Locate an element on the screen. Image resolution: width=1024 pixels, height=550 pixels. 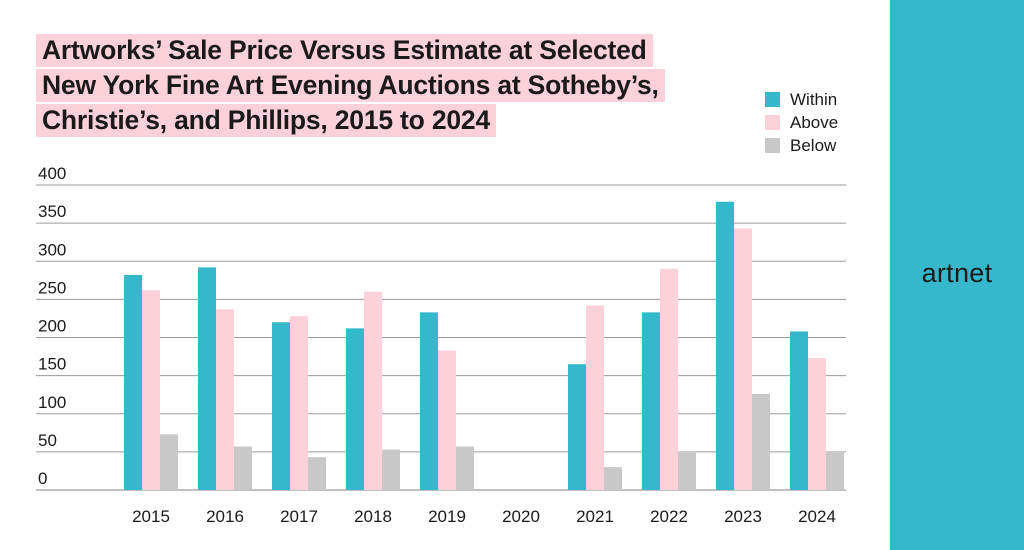
bar-above-2015 is located at coordinates (151, 390).